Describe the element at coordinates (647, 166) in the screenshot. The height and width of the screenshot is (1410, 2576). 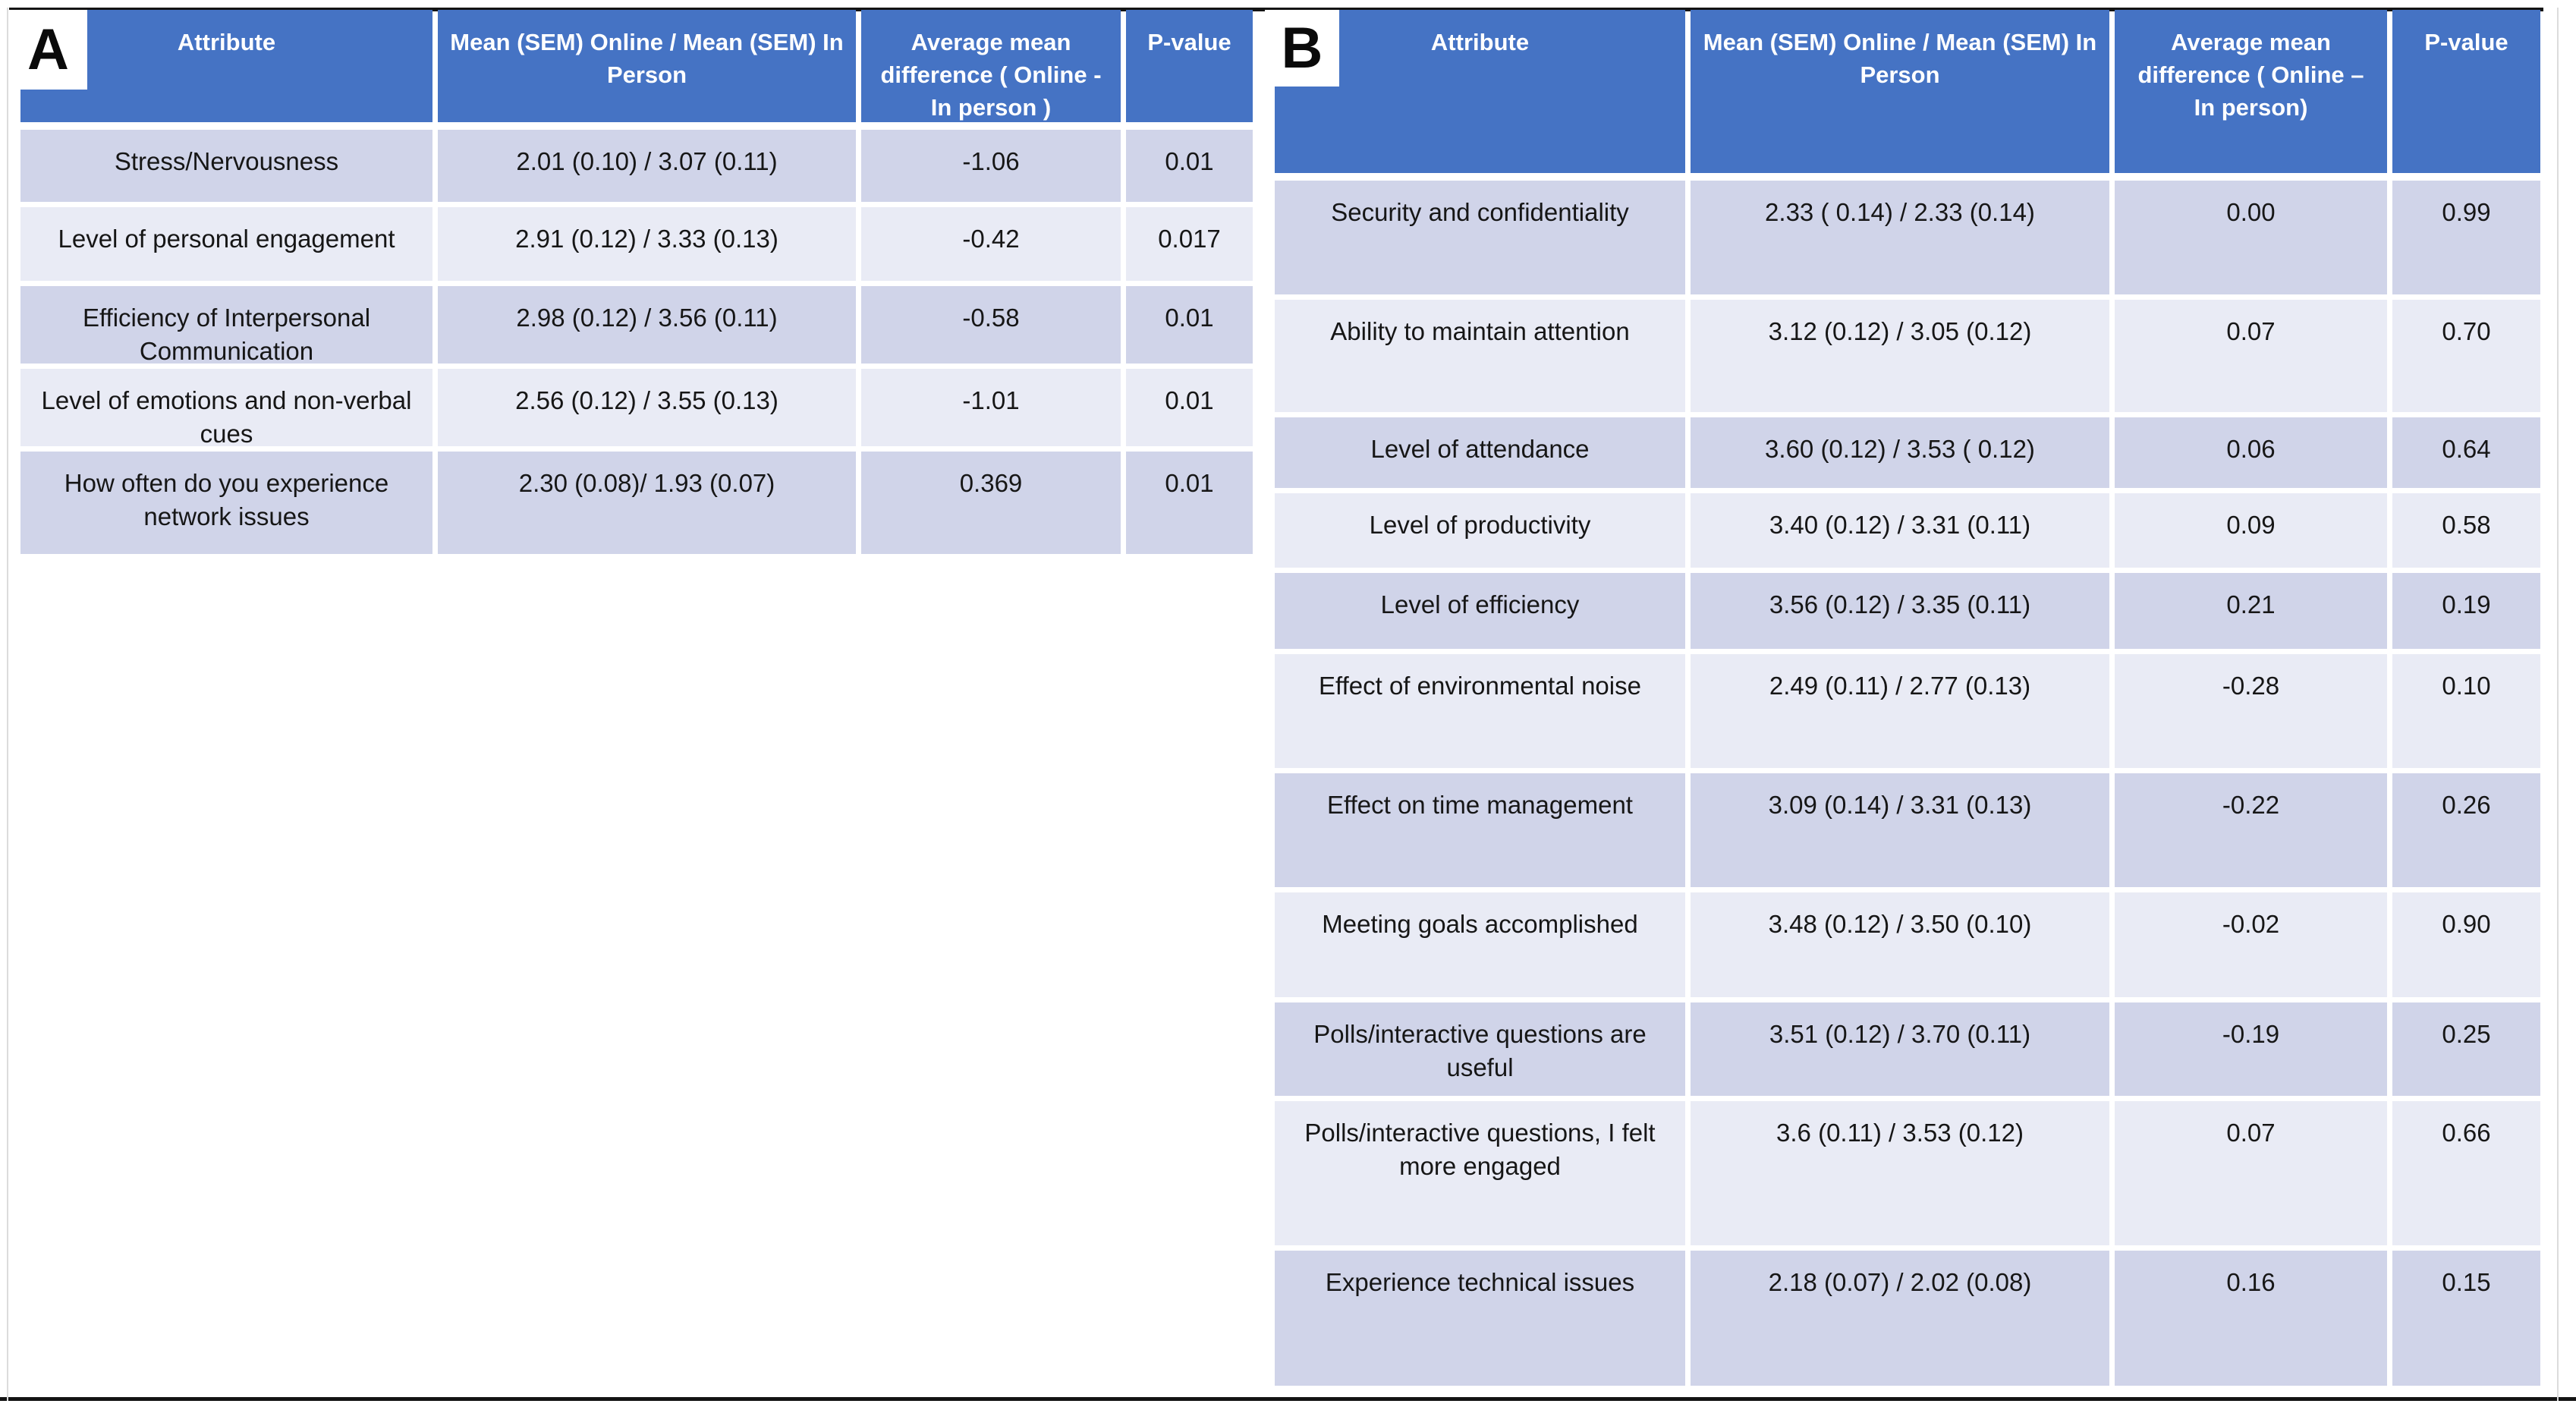
I see `cell-mean: 2.01 (0.10) / 3.07 (0.11)` at that location.